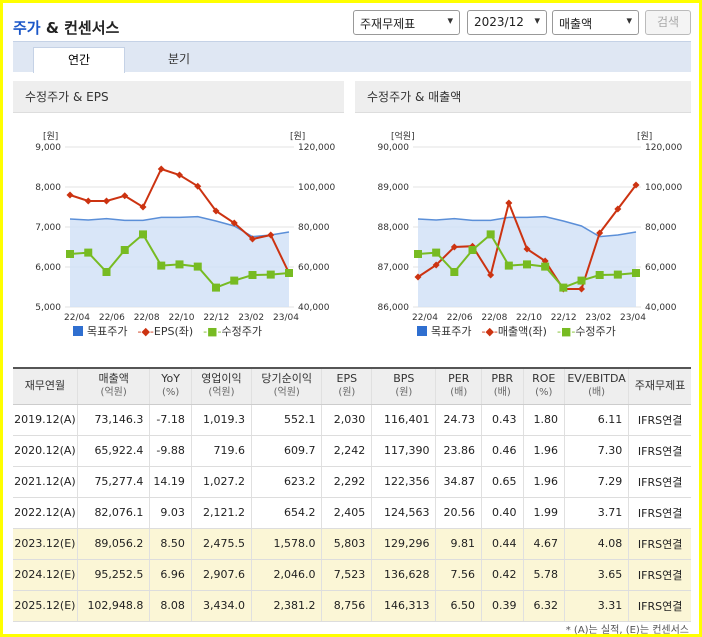  I want to click on column-label: 매출액, so click(113, 379).